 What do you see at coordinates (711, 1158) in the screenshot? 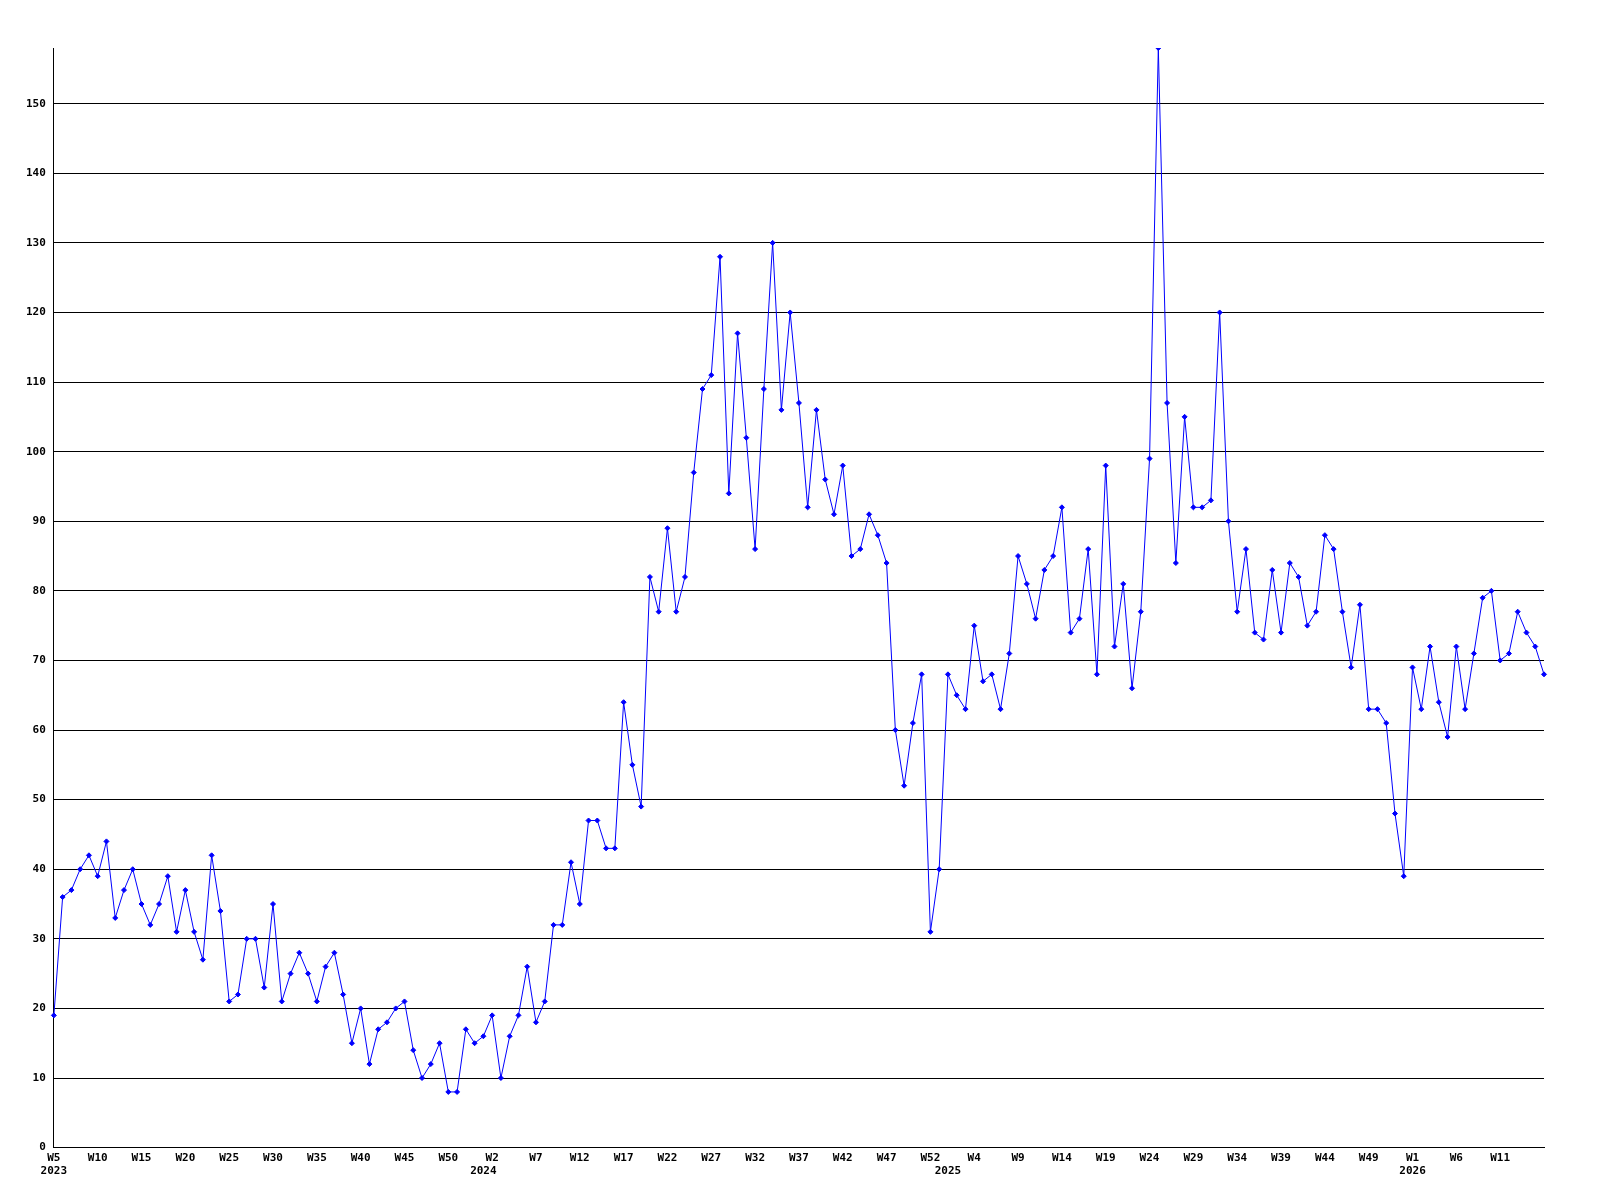
I see `x-tick-label: W27` at bounding box center [711, 1158].